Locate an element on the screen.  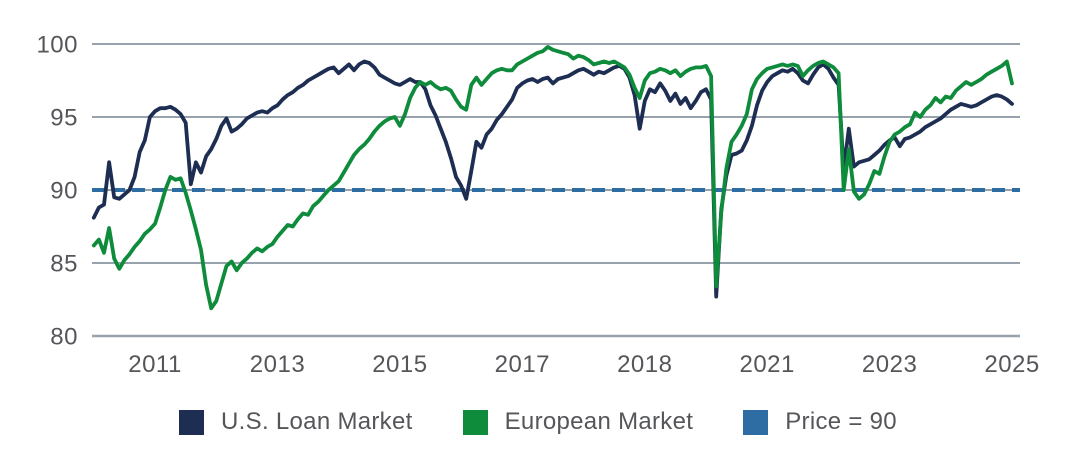
legend-label-price-90: Price = 90 is located at coordinates (841, 421).